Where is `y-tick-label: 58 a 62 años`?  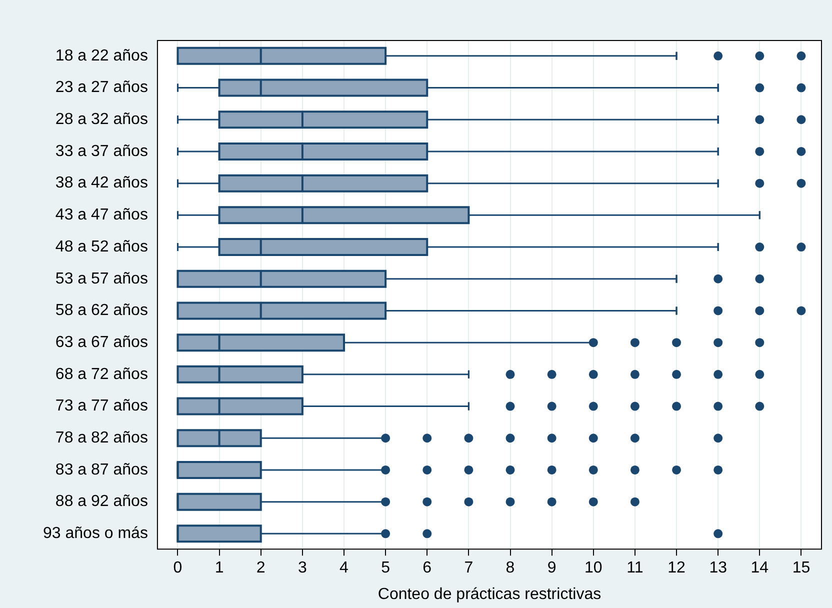 y-tick-label: 58 a 62 años is located at coordinates (101, 311).